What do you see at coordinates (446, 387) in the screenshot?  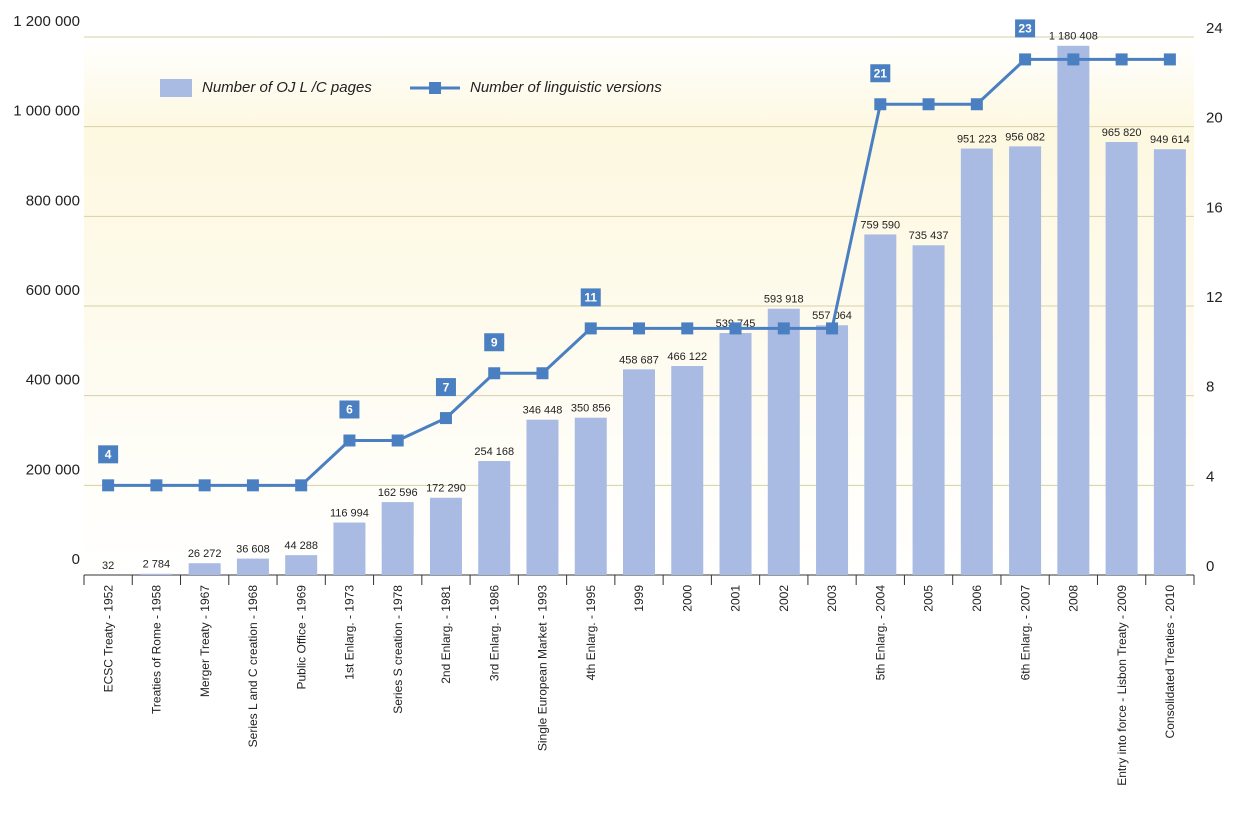 I see `line-value-label: 7` at bounding box center [446, 387].